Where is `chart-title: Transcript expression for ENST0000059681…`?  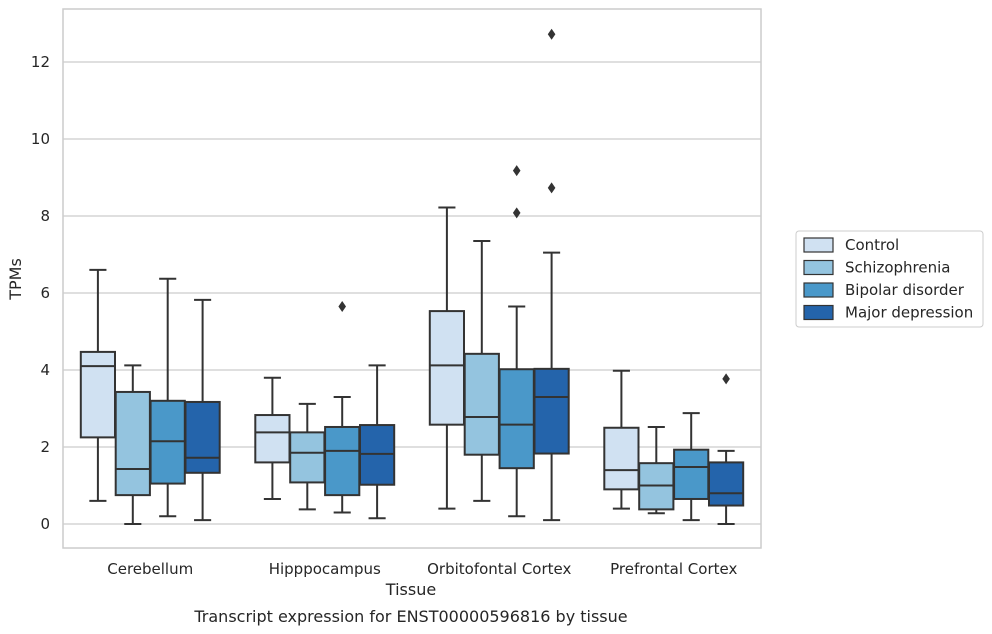 chart-title: Transcript expression for ENST0000059681… is located at coordinates (410, 616).